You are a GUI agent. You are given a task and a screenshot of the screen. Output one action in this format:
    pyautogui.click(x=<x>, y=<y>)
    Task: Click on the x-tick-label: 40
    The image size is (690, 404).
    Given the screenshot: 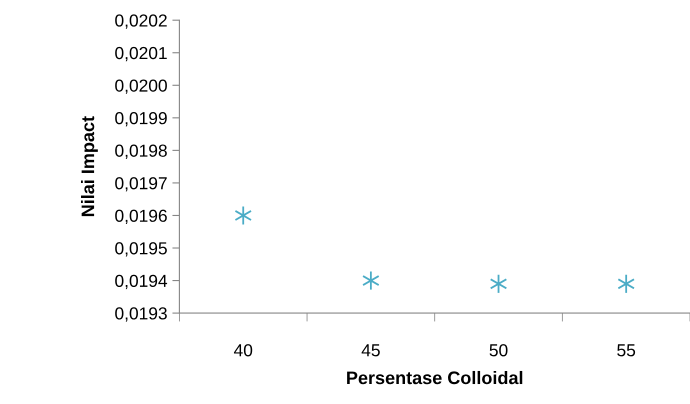 What is the action you would take?
    pyautogui.click(x=243, y=350)
    